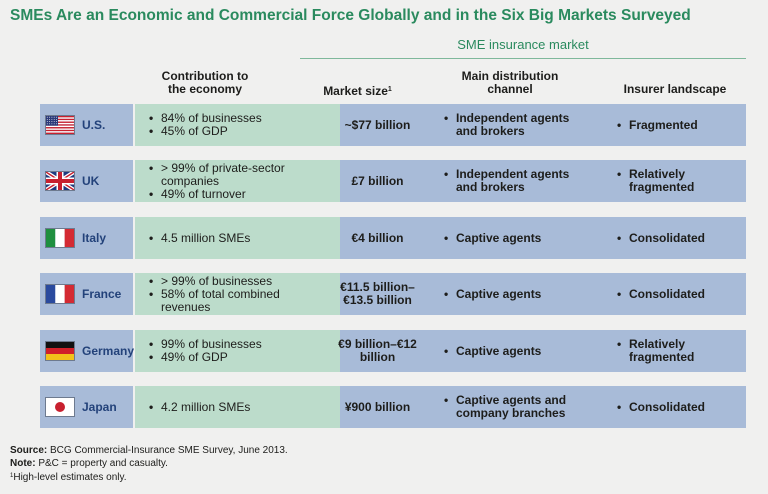  I want to click on note-label: Note:, so click(23, 463).